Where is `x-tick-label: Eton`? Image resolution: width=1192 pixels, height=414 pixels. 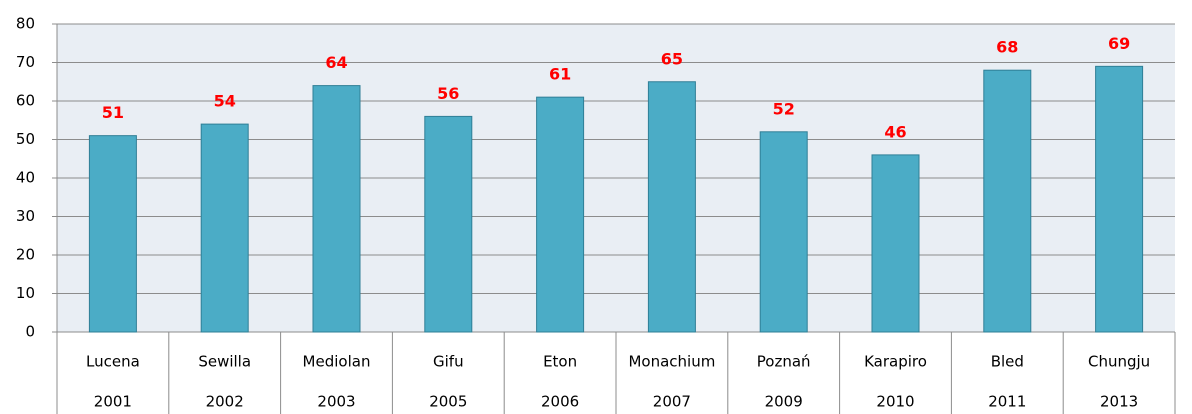 x-tick-label: Eton is located at coordinates (560, 362).